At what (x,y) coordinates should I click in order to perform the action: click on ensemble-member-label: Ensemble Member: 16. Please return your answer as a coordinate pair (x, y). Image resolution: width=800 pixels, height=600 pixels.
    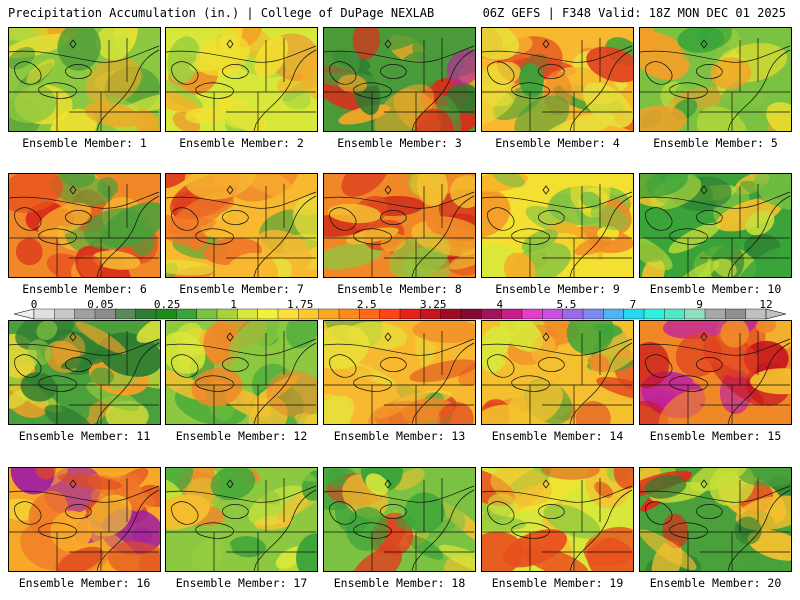
    Looking at the image, I should click on (84, 583).